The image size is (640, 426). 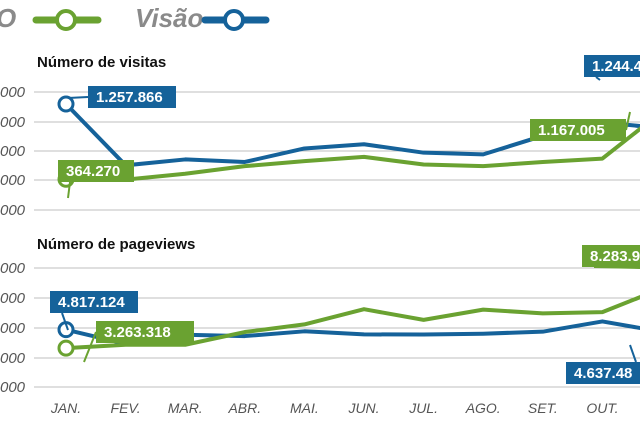 What do you see at coordinates (65, 408) in the screenshot?
I see `x-tick-label: JAN.` at bounding box center [65, 408].